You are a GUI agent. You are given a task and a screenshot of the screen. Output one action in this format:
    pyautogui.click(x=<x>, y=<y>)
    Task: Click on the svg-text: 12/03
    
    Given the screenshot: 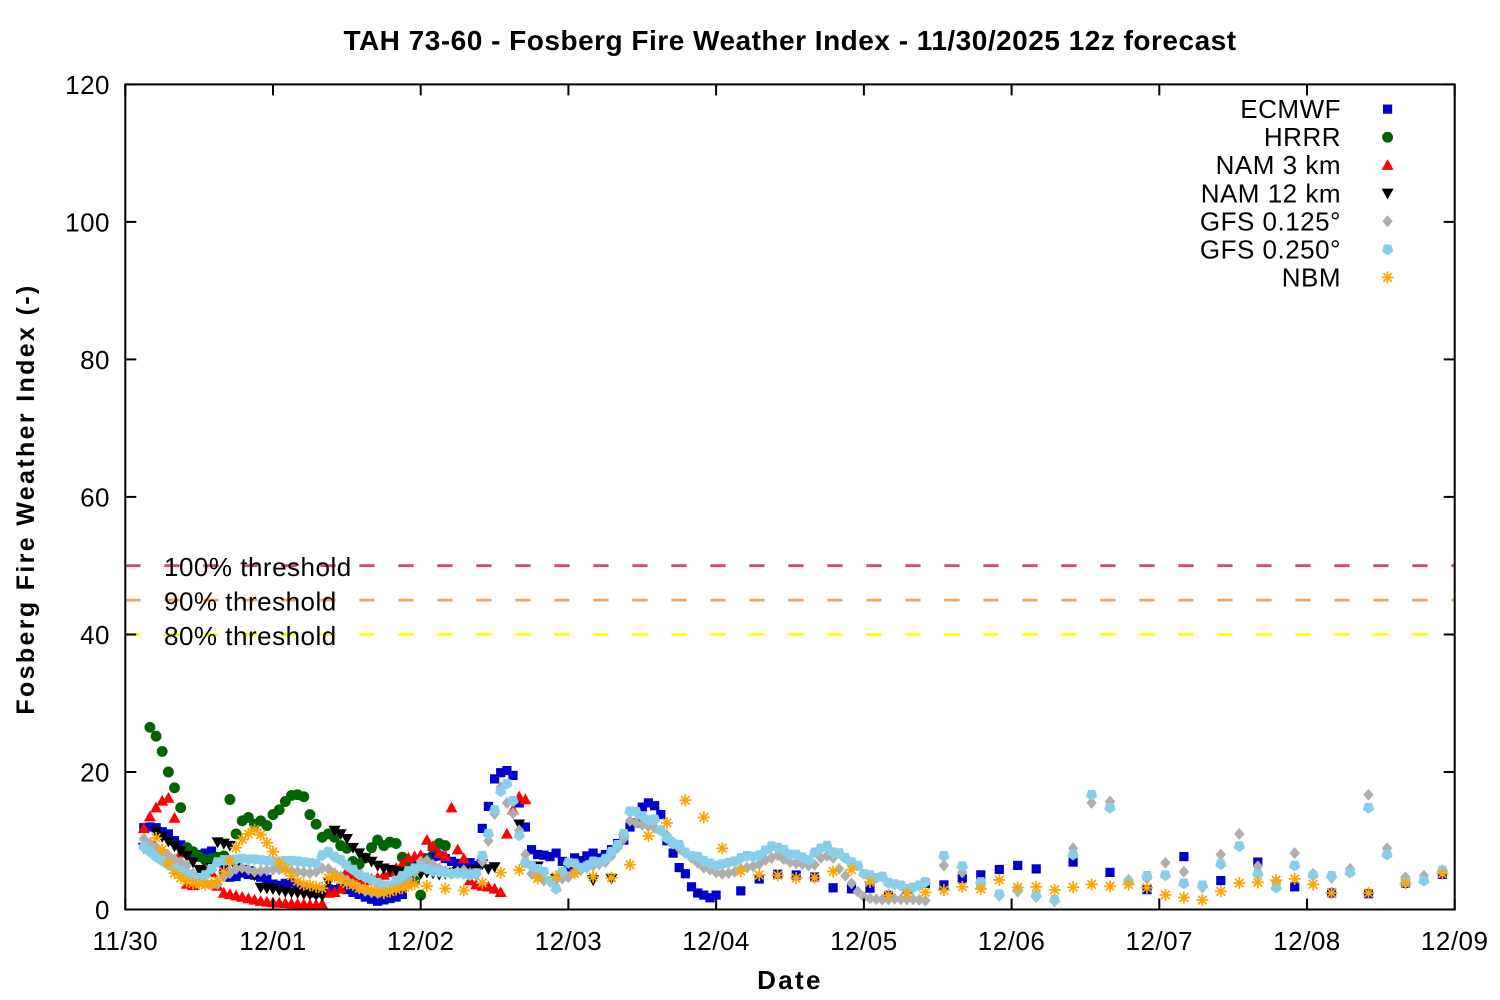 What is the action you would take?
    pyautogui.click(x=569, y=941)
    